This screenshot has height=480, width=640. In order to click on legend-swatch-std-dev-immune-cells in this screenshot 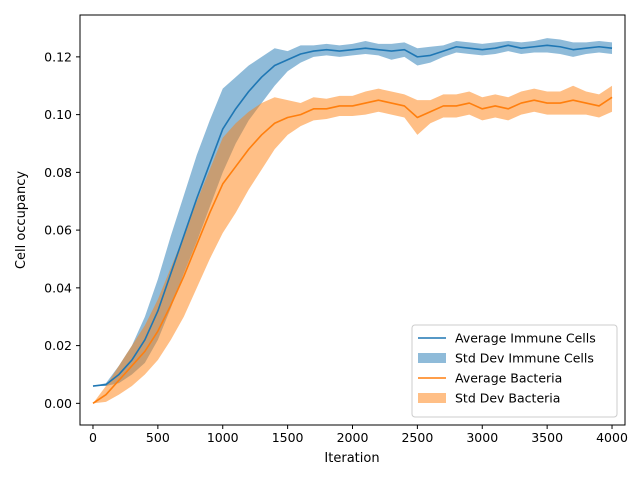, I will do `click(432, 358)`.